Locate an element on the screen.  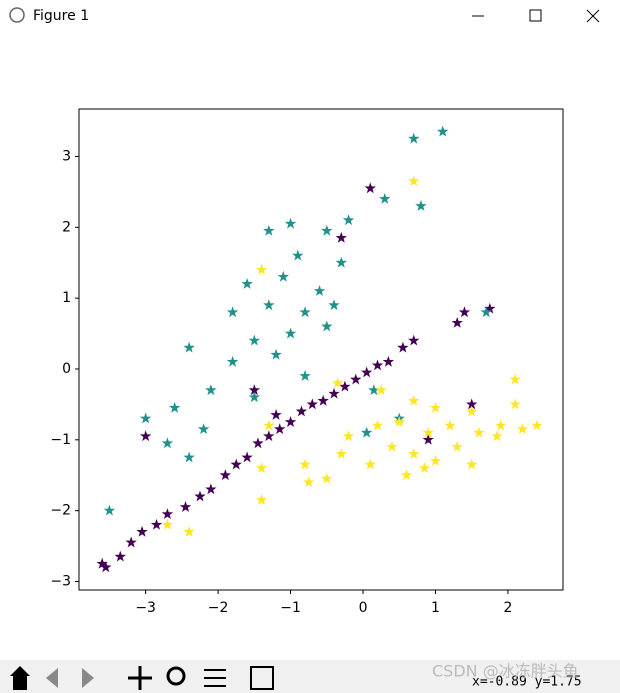
coordinates: x=-0.89 y=1.75 is located at coordinates (527, 682).